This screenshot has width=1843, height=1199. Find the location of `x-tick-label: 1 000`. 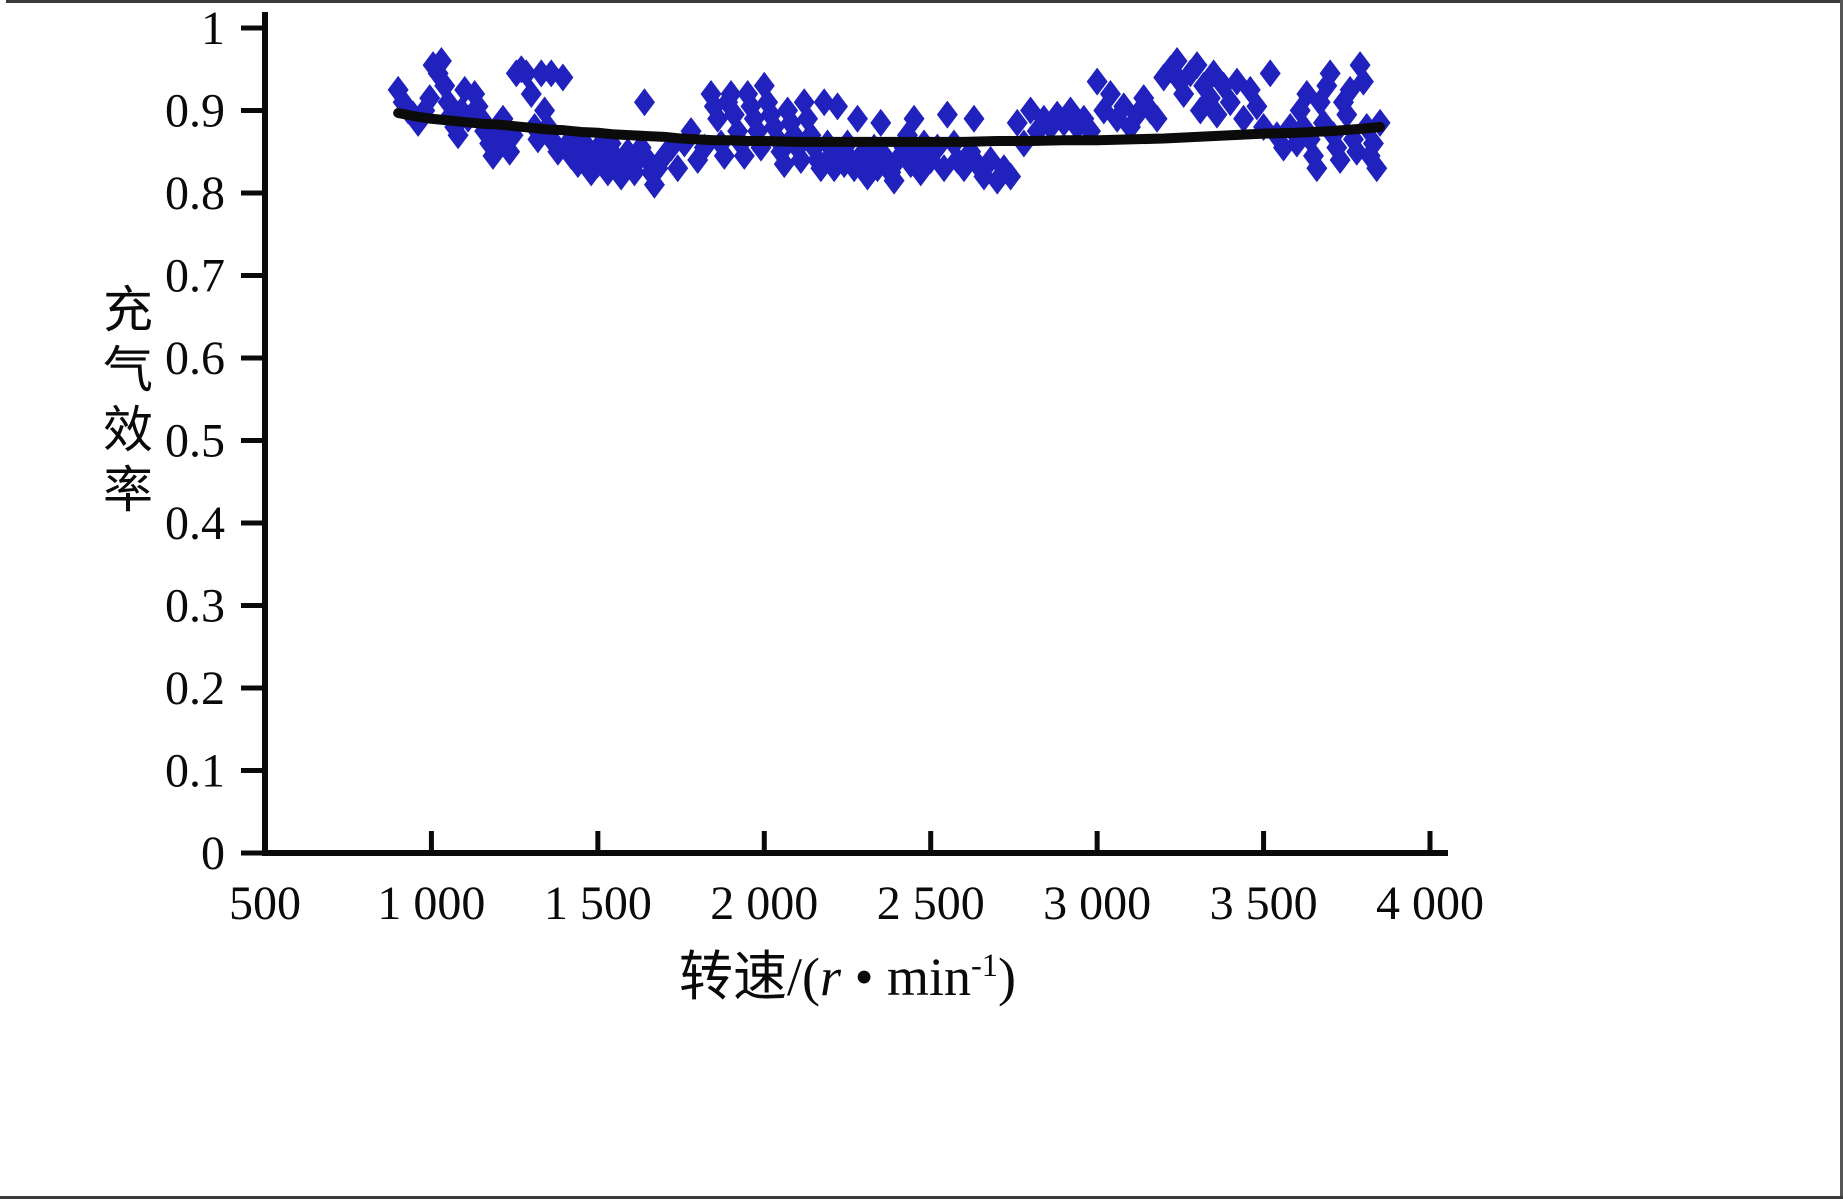

x-tick-label: 1 000 is located at coordinates (431, 903).